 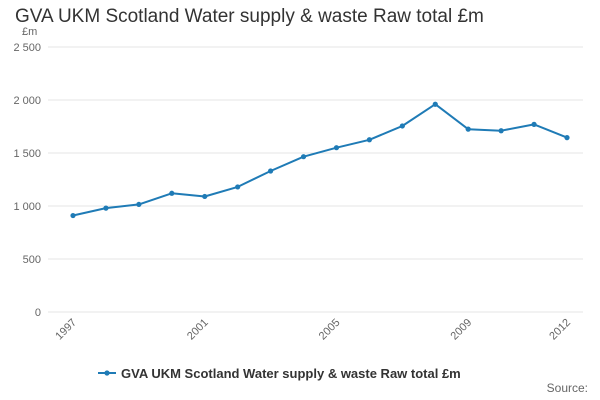 What do you see at coordinates (27, 101) in the screenshot?
I see `y-tick-label: 2 000` at bounding box center [27, 101].